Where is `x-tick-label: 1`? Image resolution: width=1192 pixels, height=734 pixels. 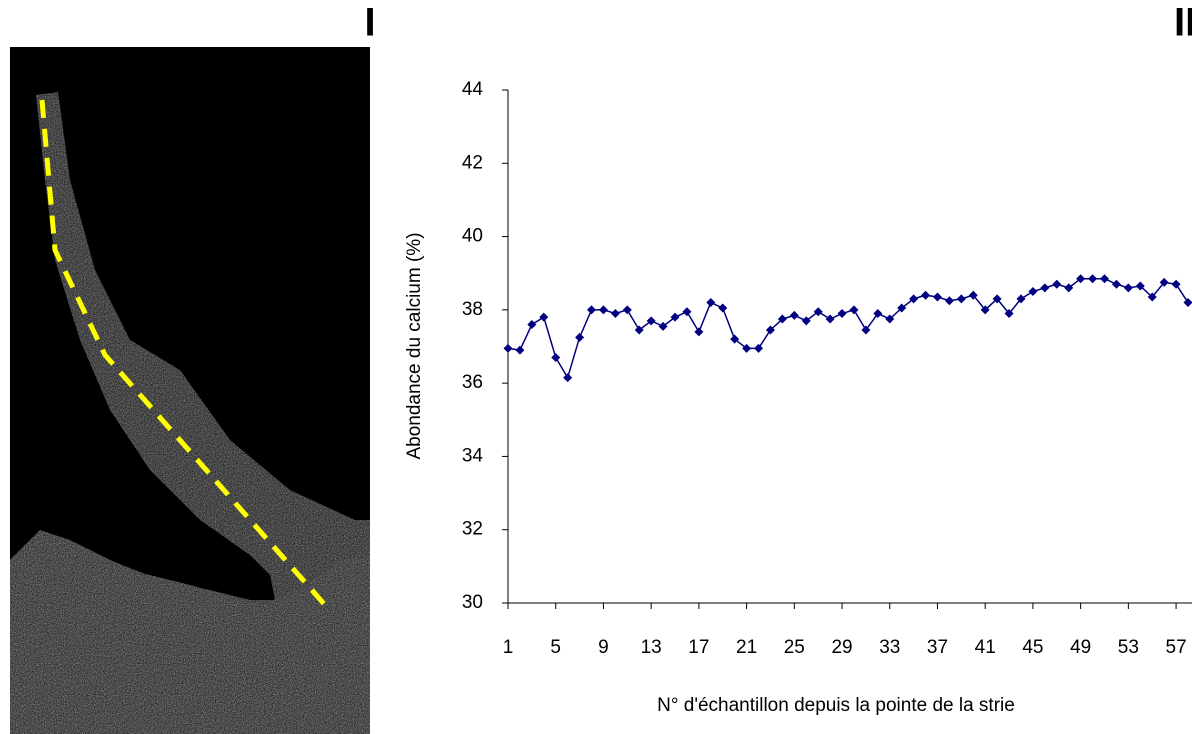
x-tick-label: 1 is located at coordinates (508, 647).